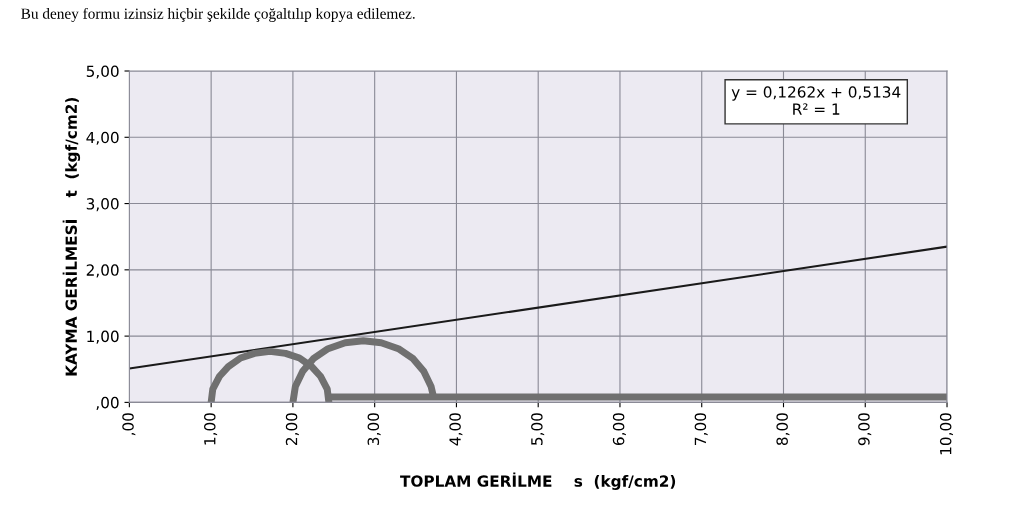 The width and height of the screenshot is (1035, 526). What do you see at coordinates (292, 429) in the screenshot?
I see `x-tick-label: 2,00` at bounding box center [292, 429].